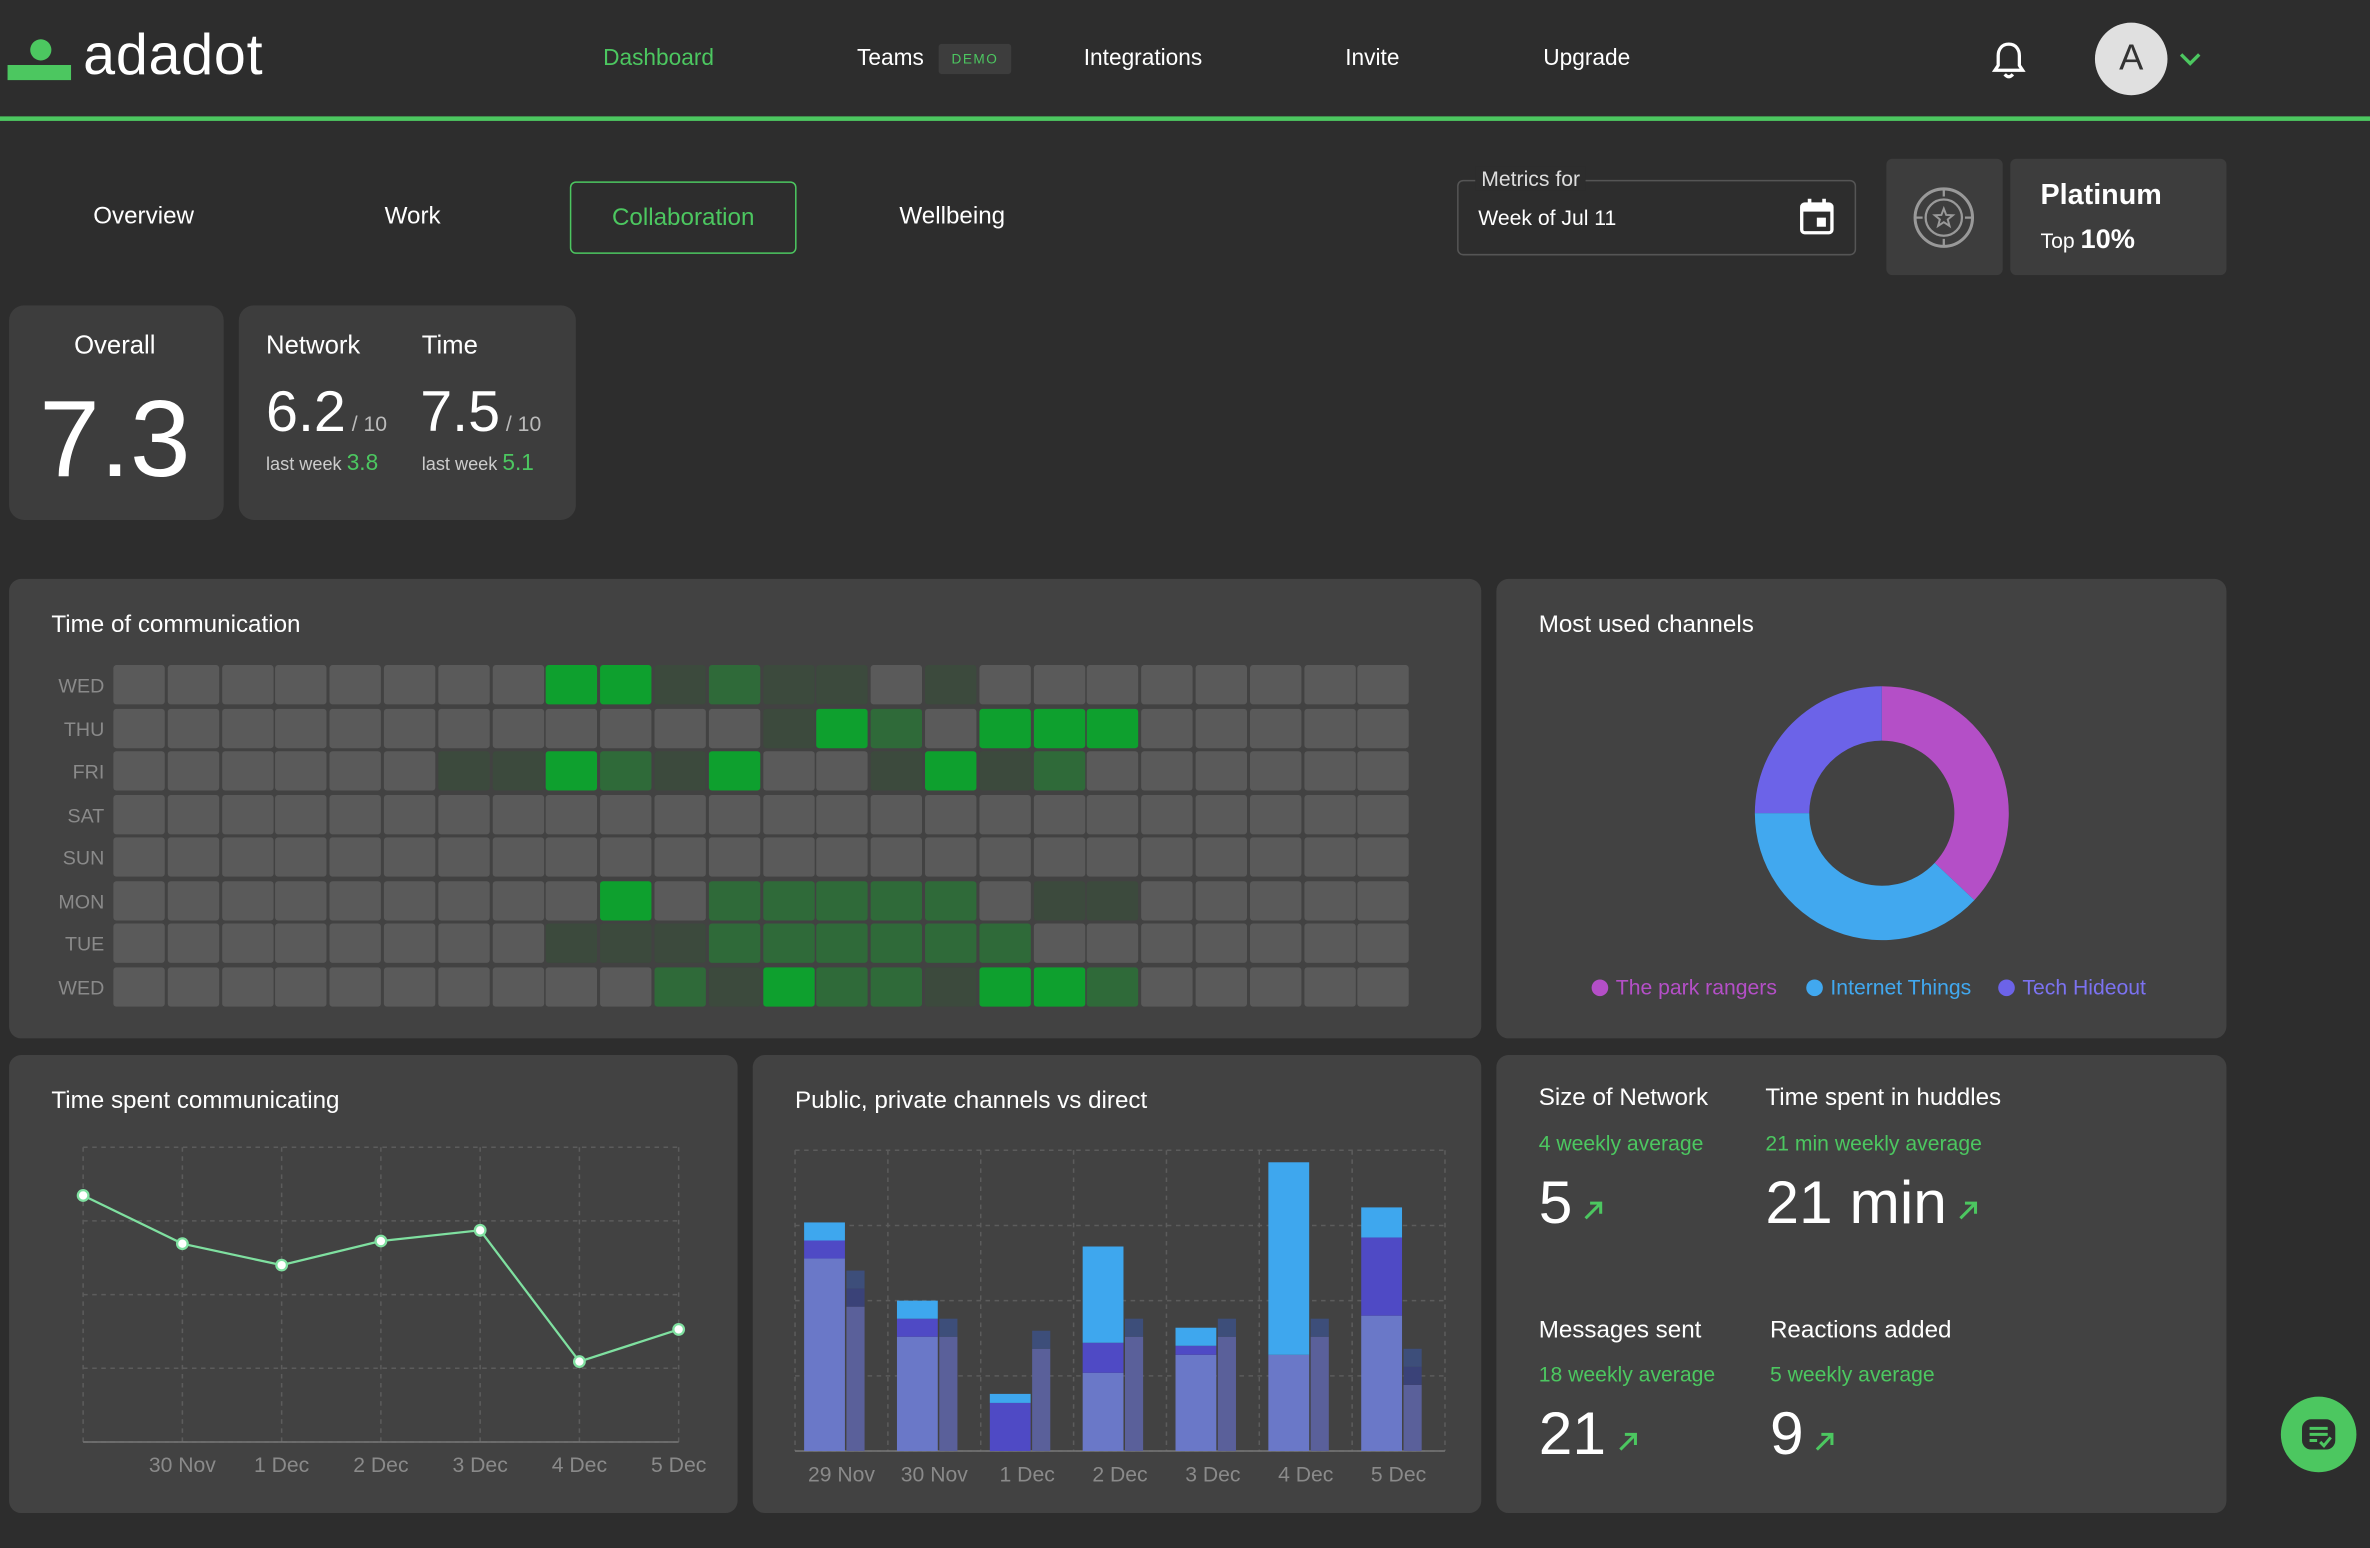  What do you see at coordinates (1684, 987) in the screenshot?
I see `legend-park-rangers: The park rangers` at bounding box center [1684, 987].